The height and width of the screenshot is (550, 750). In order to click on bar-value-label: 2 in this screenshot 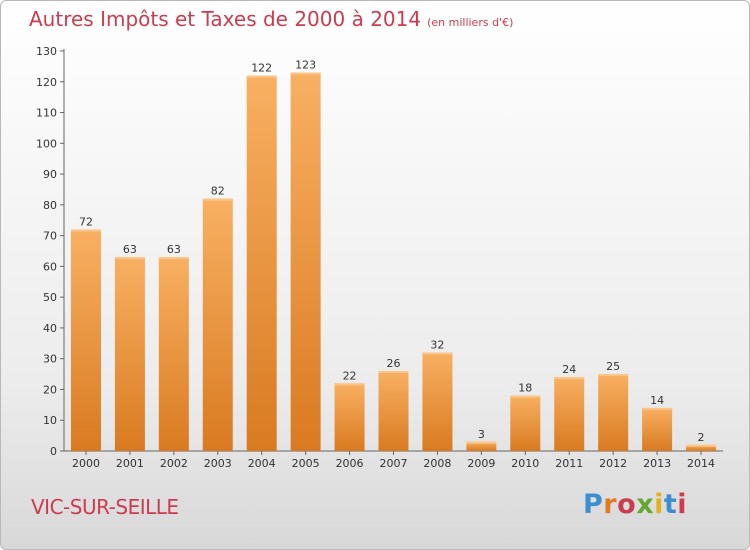, I will do `click(701, 437)`.